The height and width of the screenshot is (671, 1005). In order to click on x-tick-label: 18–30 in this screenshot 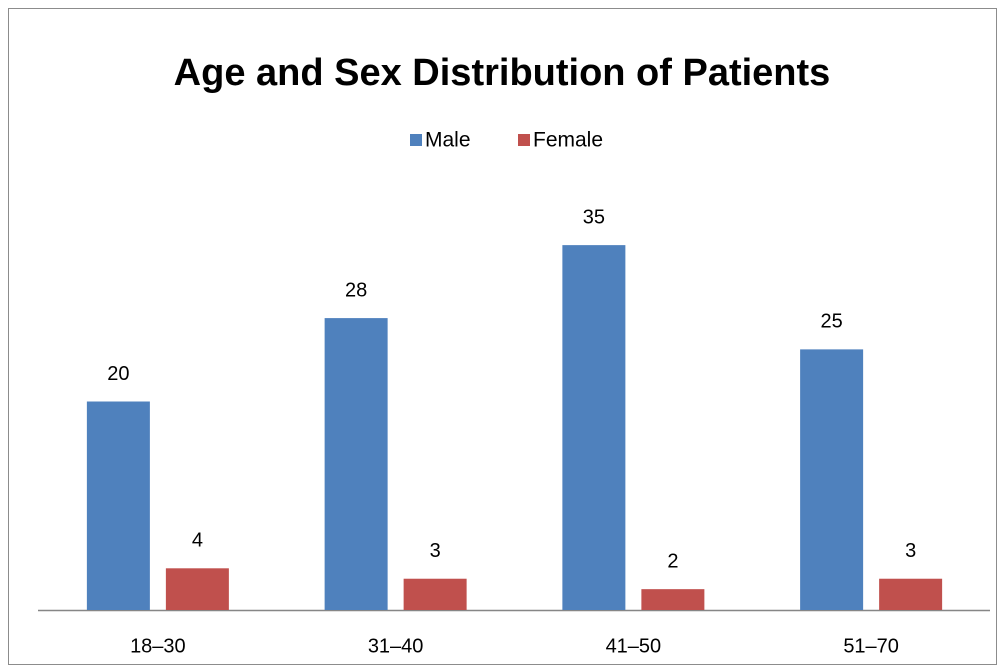, I will do `click(158, 646)`.